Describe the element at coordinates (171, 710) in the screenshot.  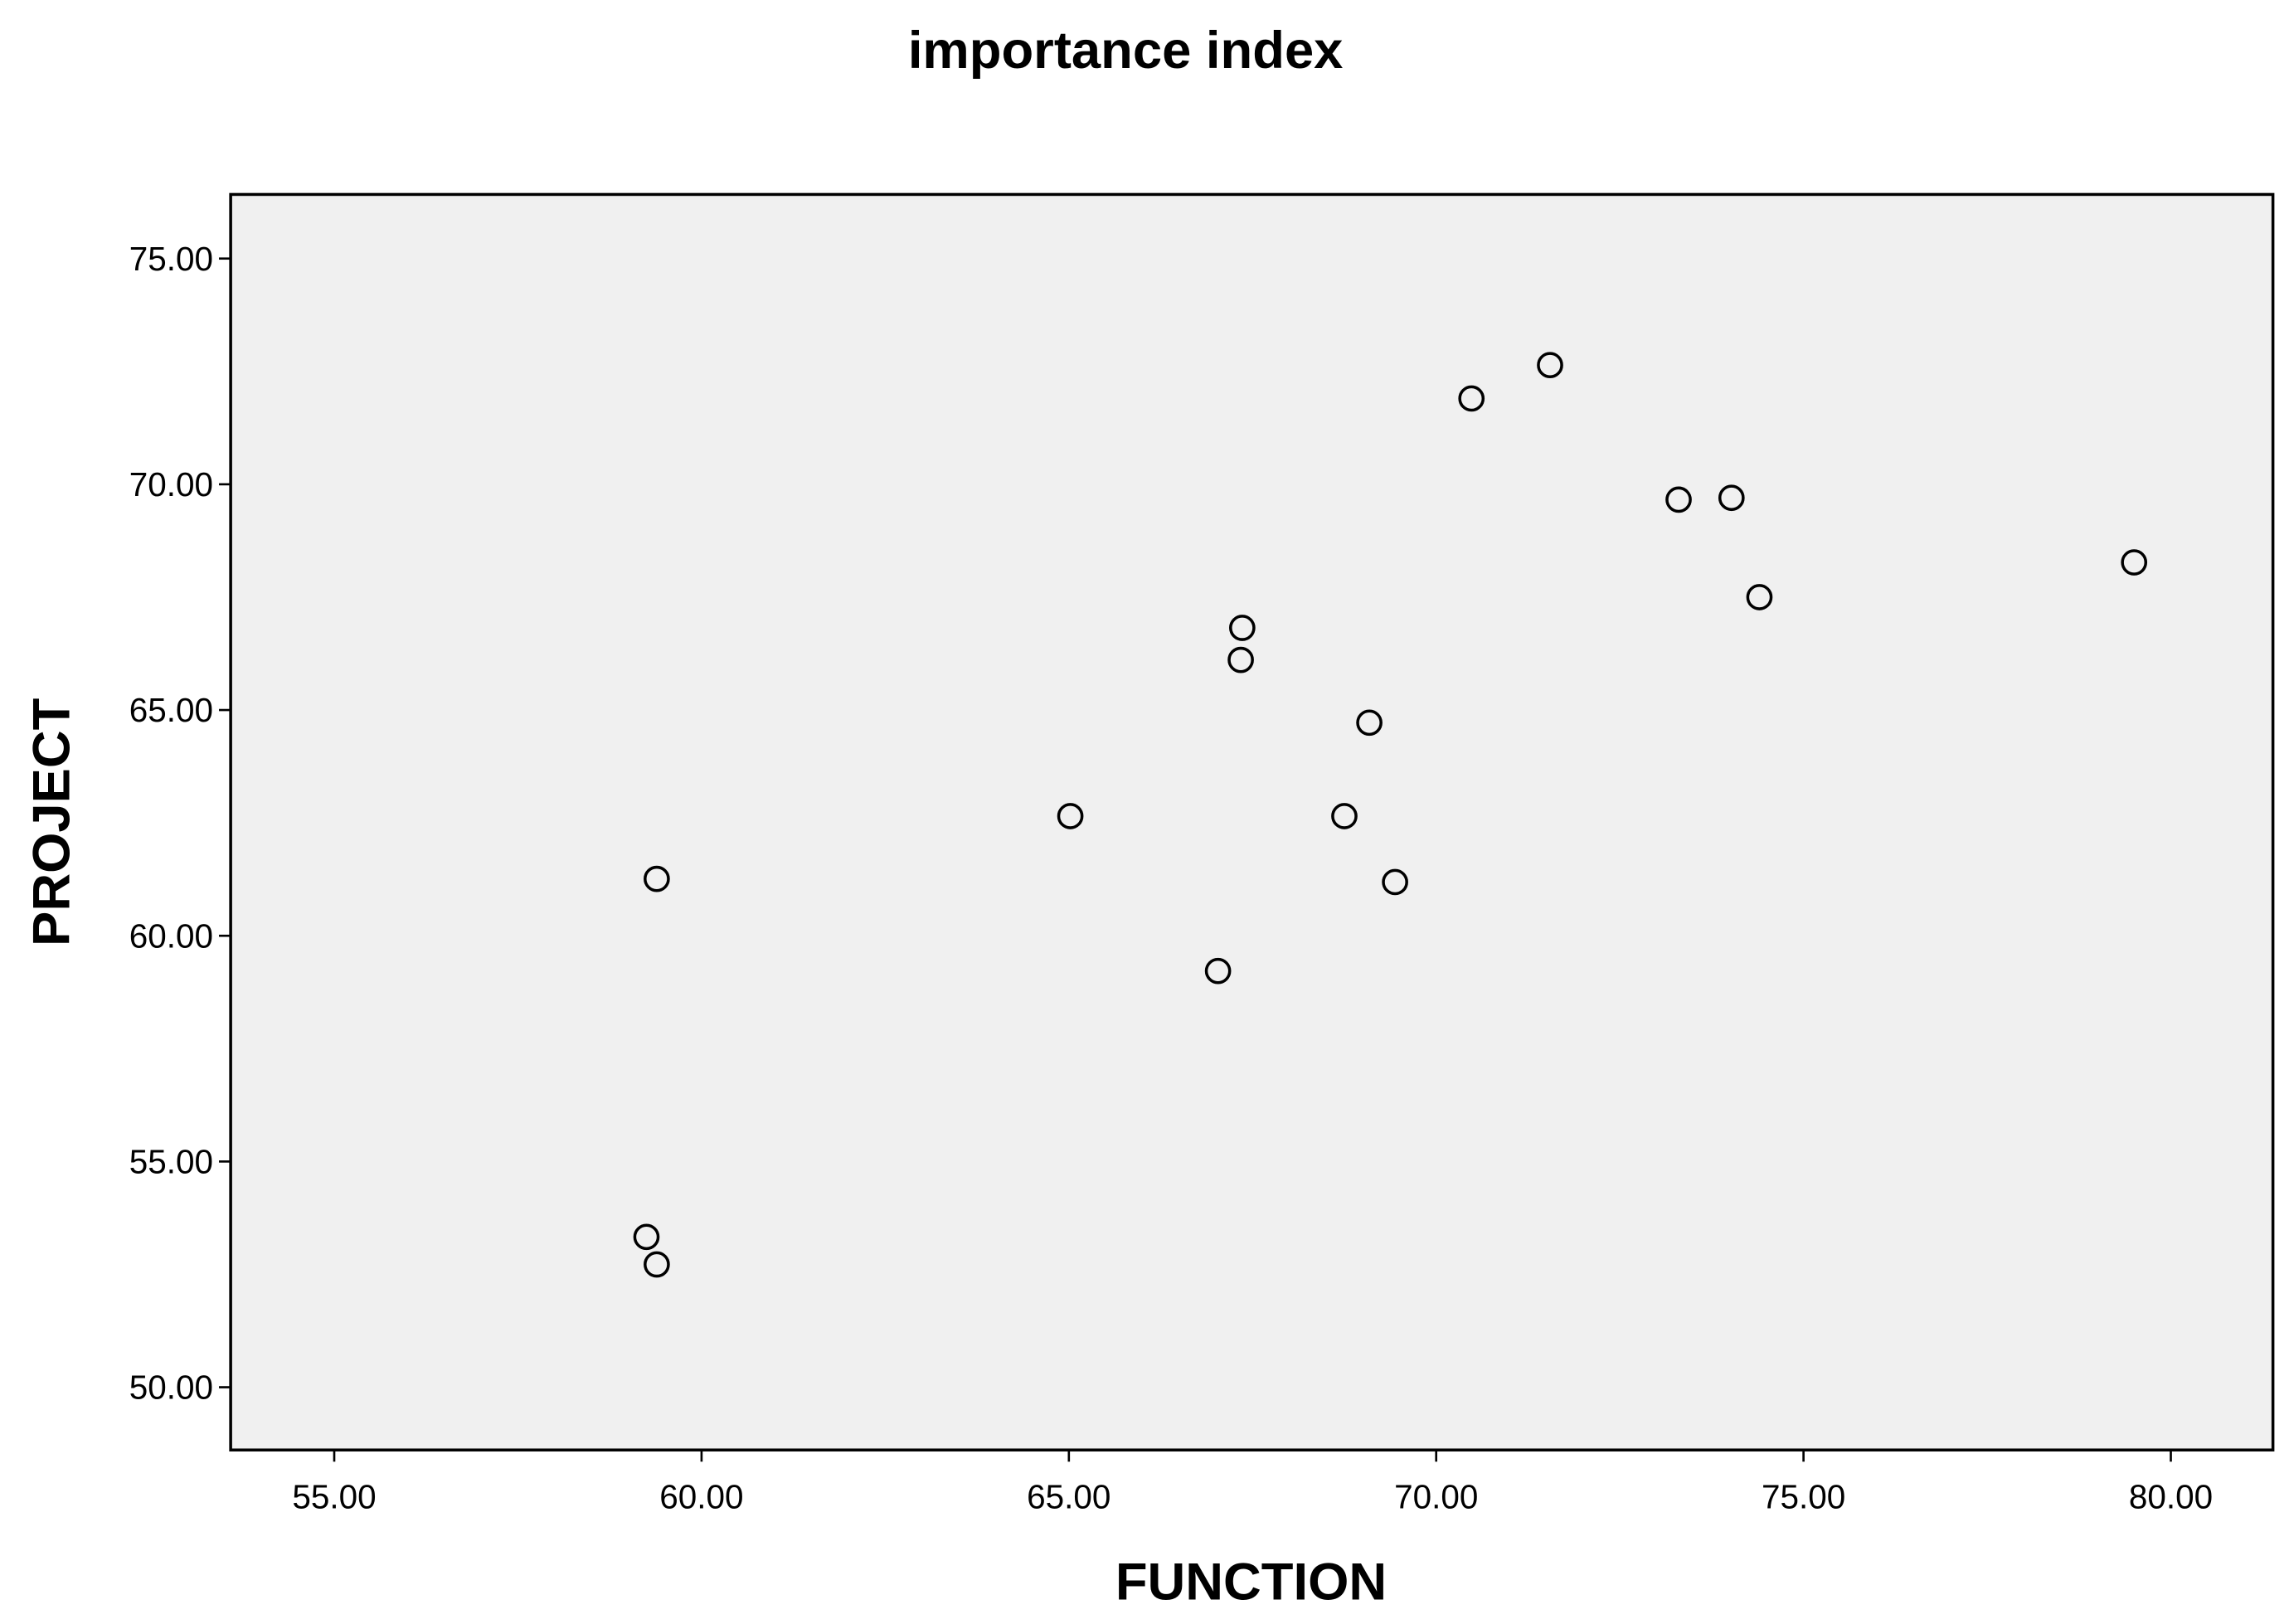
I see `y-tick-label: 65.00` at that location.